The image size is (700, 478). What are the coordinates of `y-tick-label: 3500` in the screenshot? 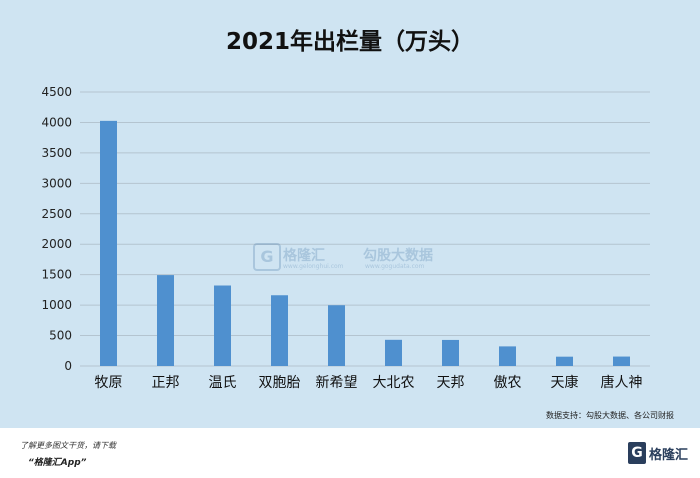 It's located at (56, 153).